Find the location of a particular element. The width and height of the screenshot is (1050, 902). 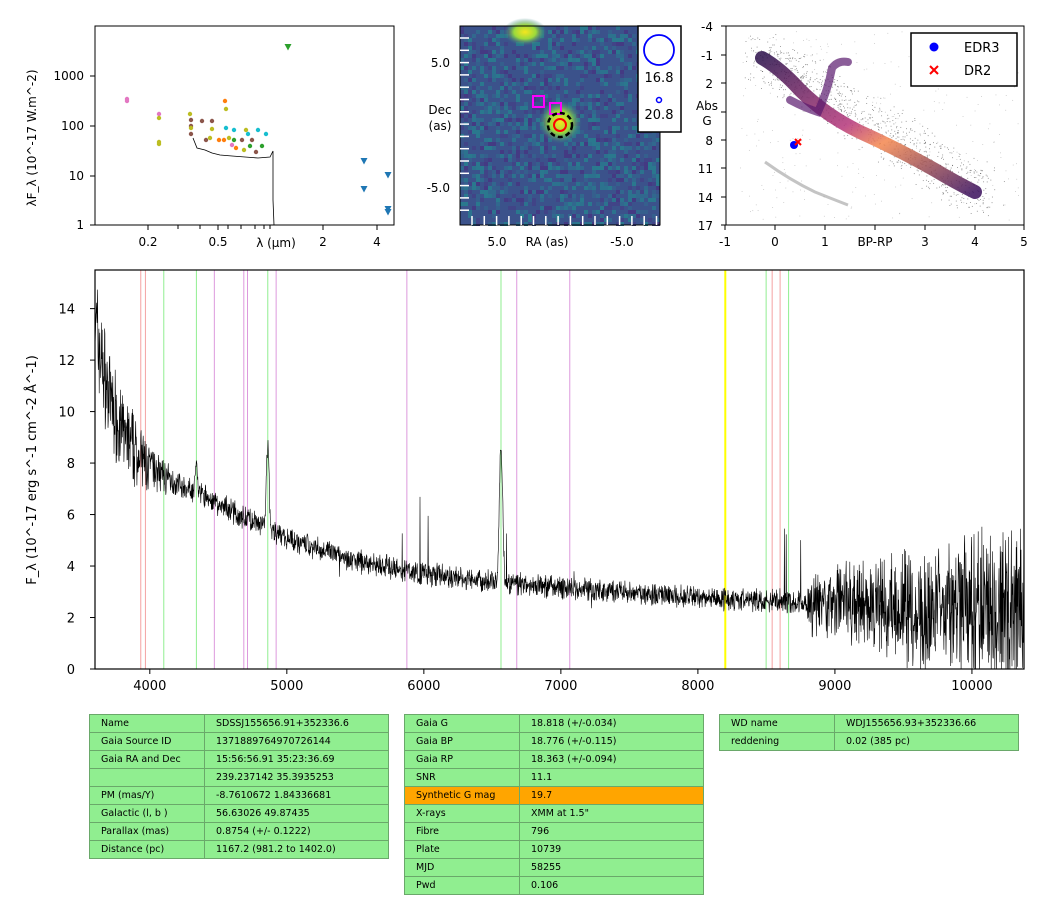

cutout-ticks is located at coordinates (559, 131).